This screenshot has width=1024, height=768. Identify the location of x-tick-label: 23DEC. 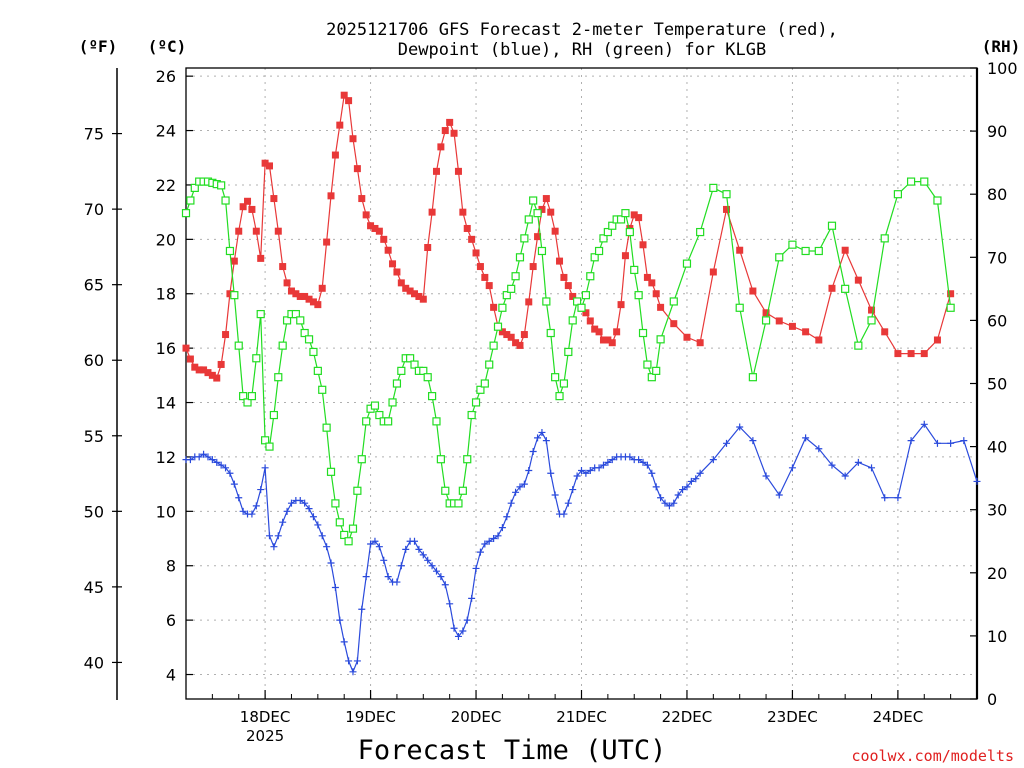
(792, 717).